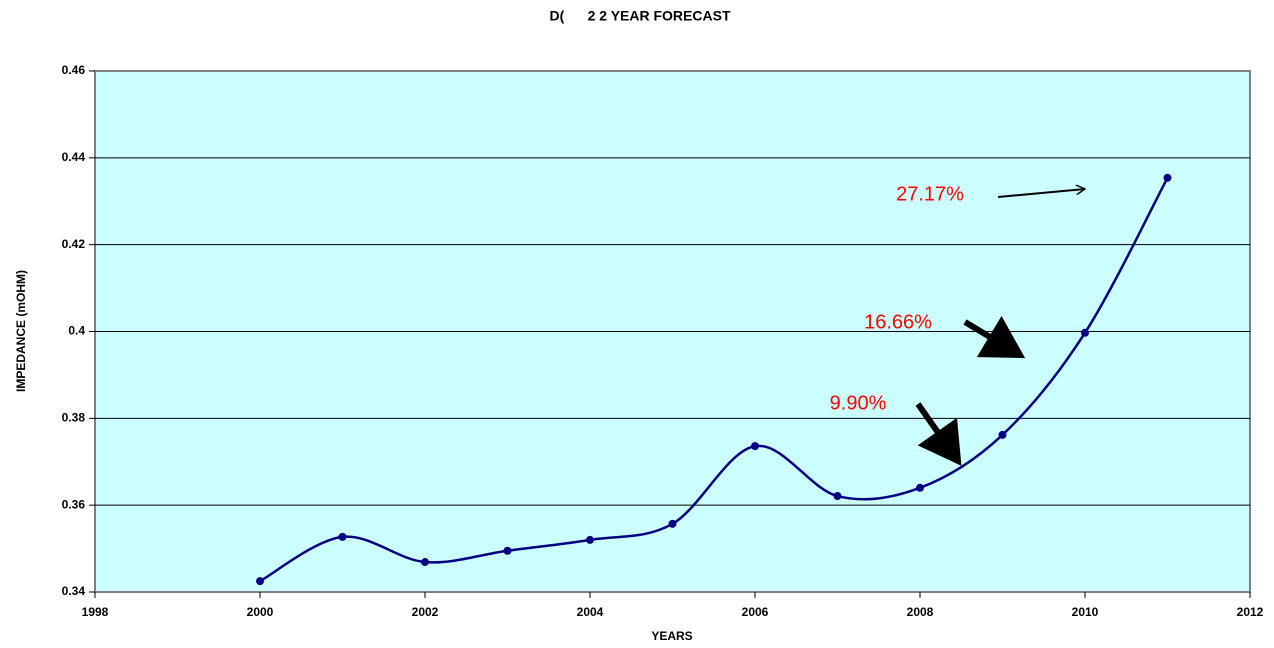 Image resolution: width=1274 pixels, height=648 pixels. Describe the element at coordinates (74, 504) in the screenshot. I see `y-tick-label: 0.36` at that location.